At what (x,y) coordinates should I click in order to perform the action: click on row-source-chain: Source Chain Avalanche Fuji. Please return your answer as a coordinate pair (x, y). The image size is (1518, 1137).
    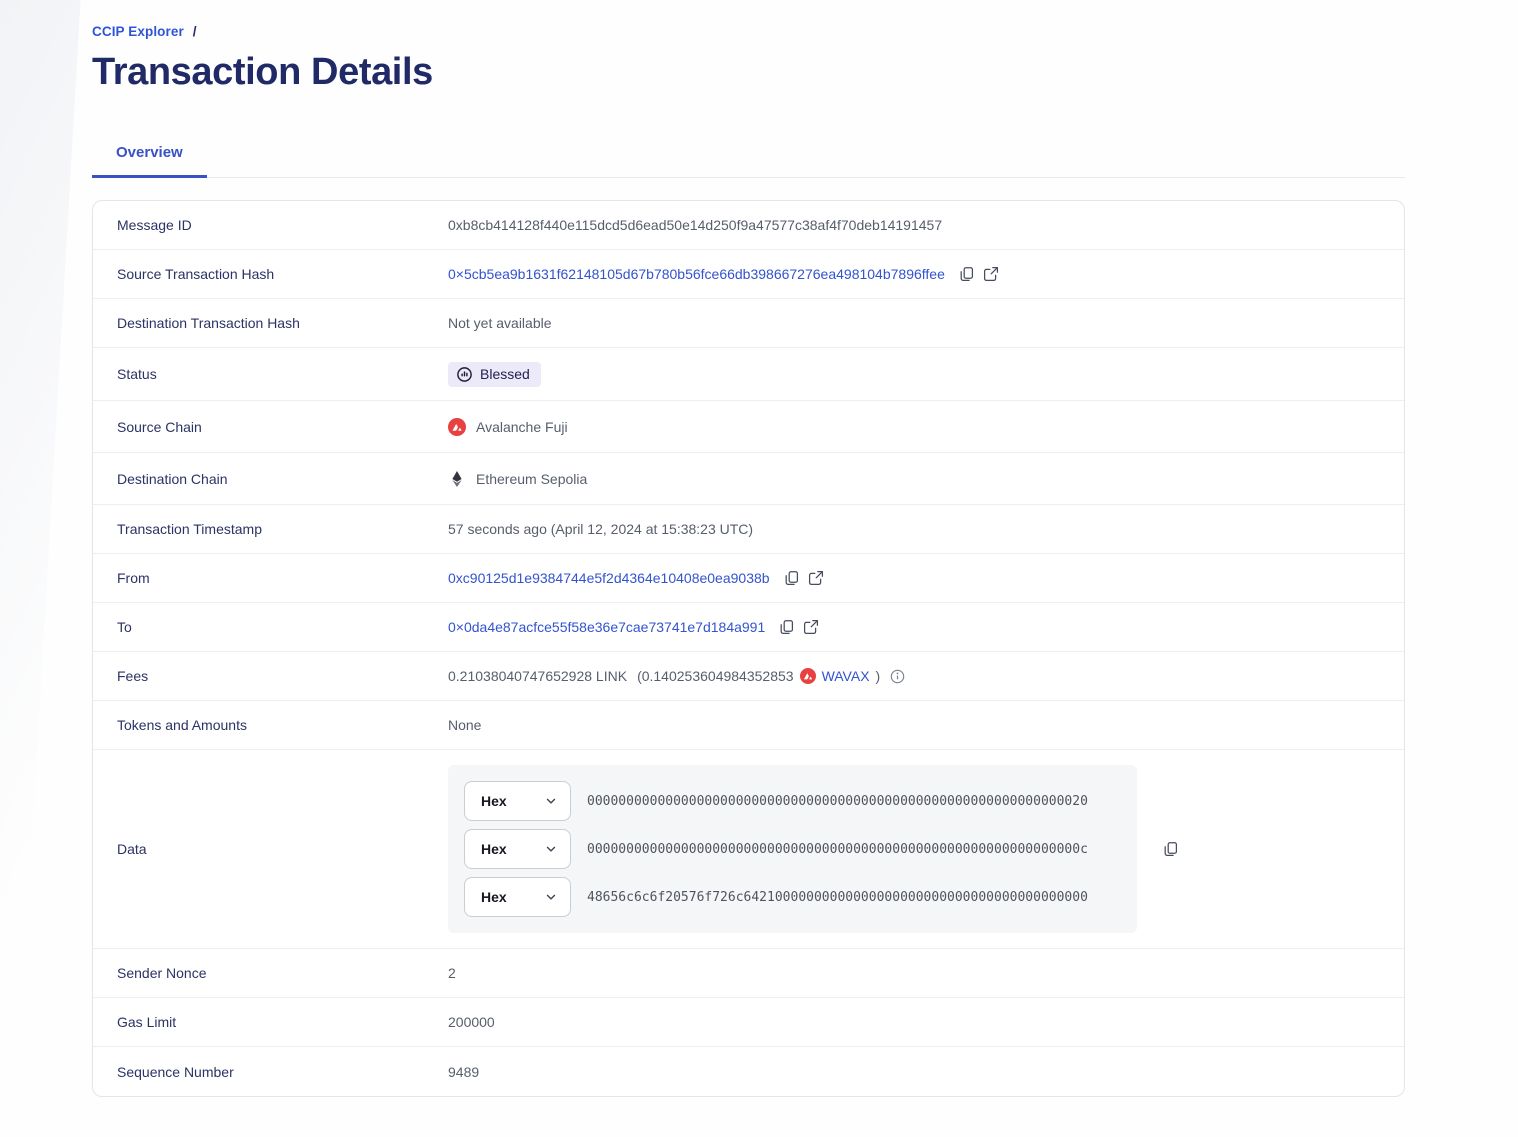
    Looking at the image, I should click on (748, 427).